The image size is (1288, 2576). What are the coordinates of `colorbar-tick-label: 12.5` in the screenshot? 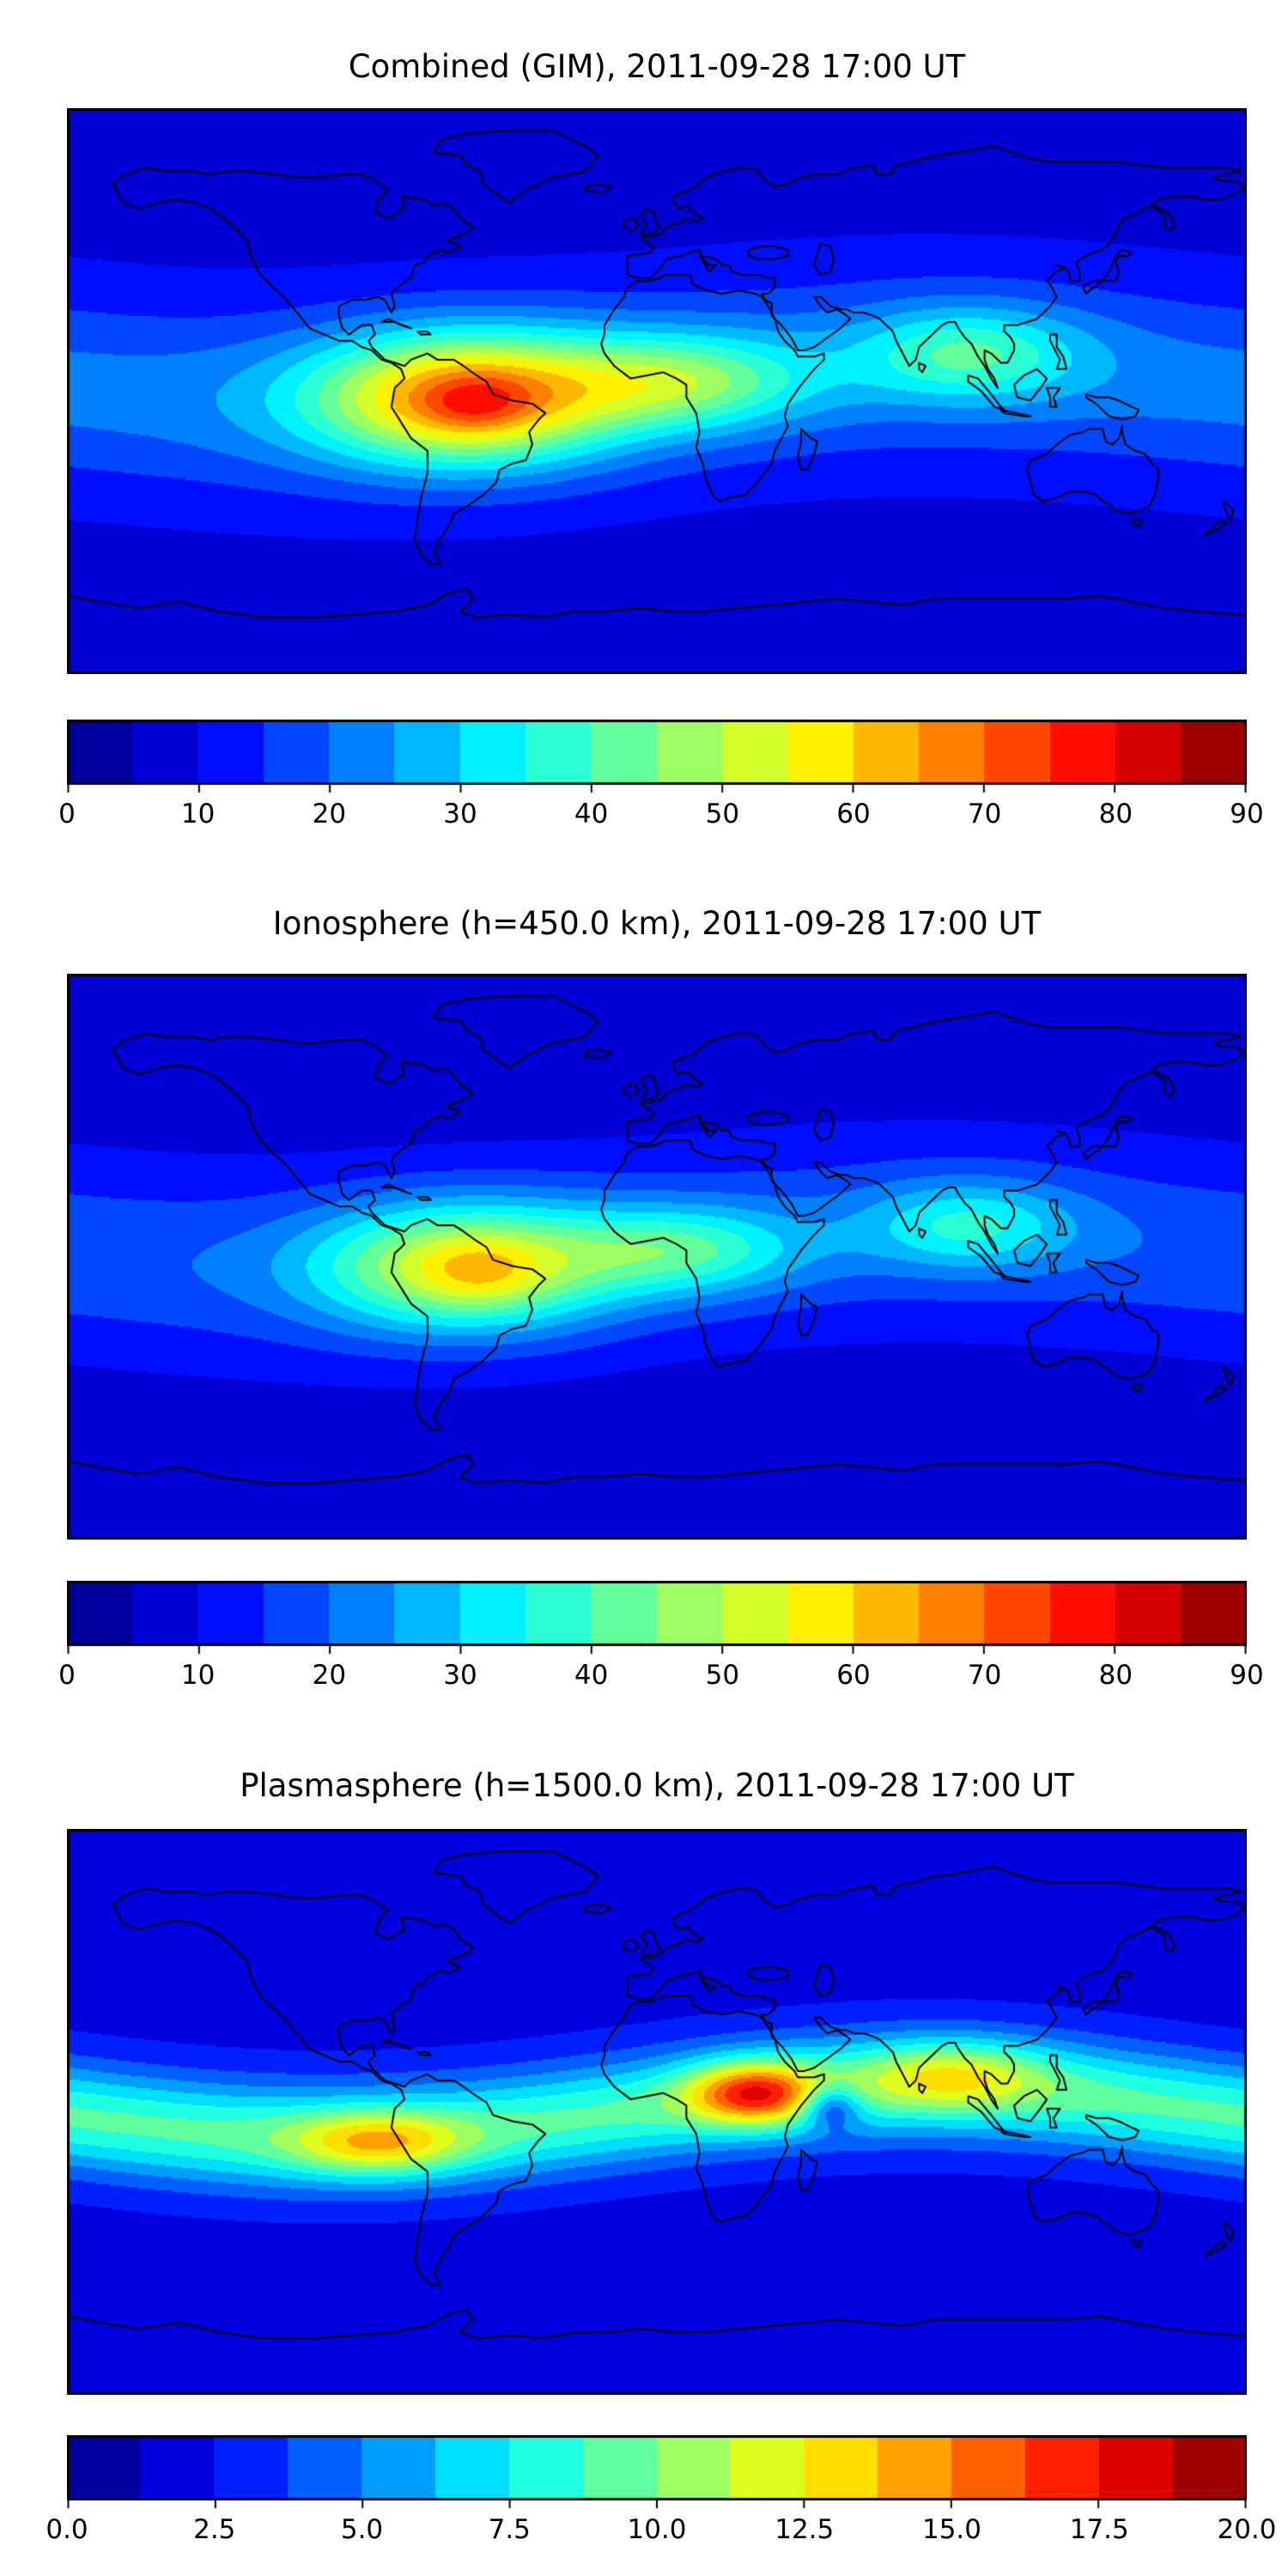 It's located at (805, 2529).